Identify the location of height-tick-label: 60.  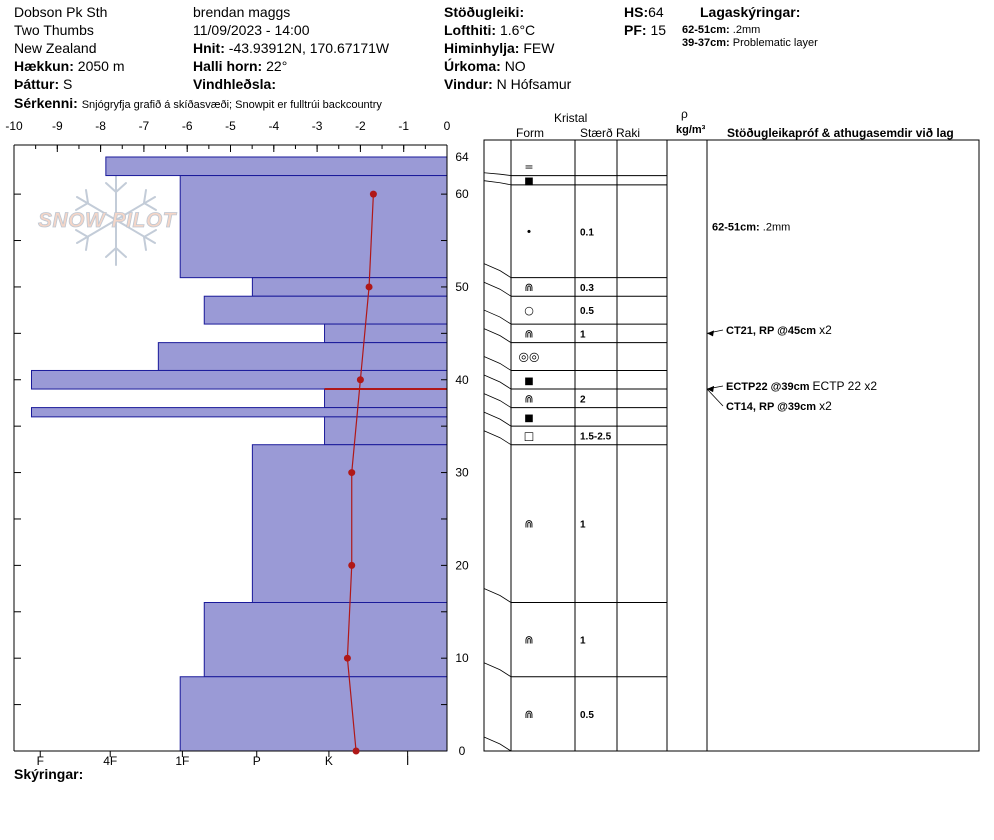
(462, 194).